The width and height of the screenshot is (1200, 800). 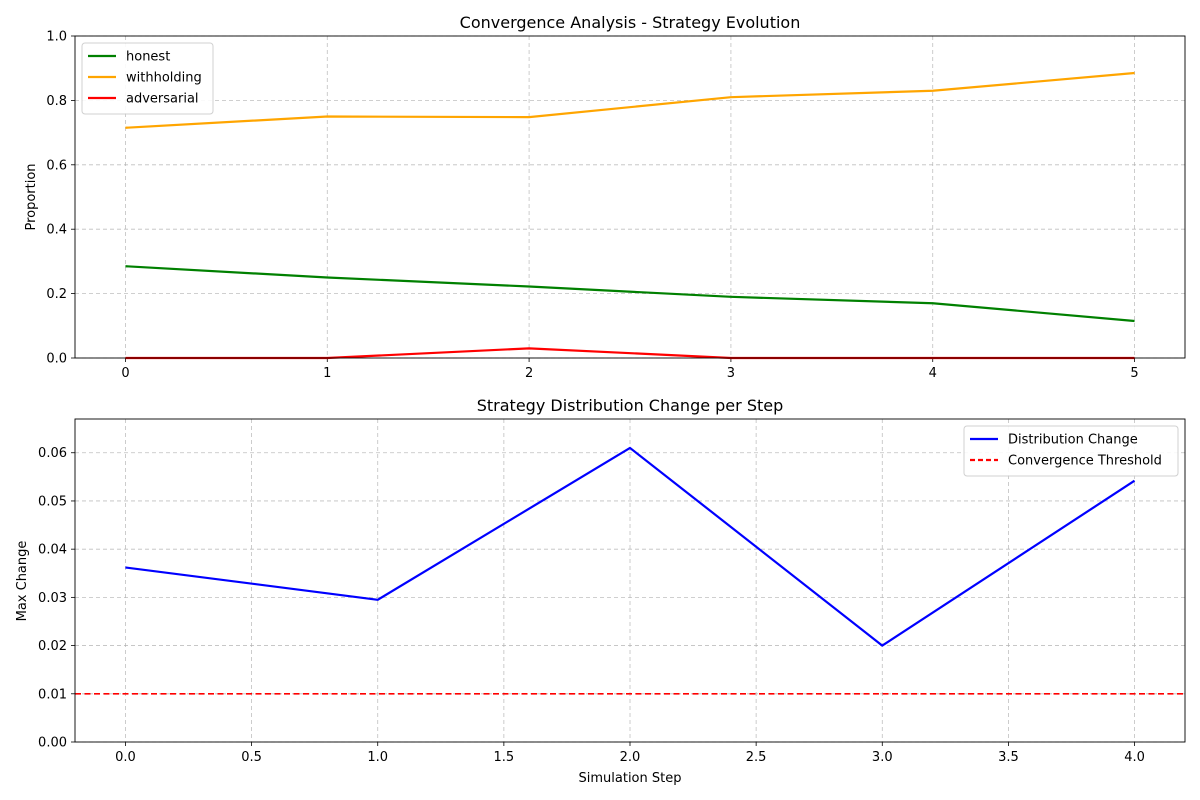 I want to click on x-tick-label: 2.0, so click(x=630, y=757).